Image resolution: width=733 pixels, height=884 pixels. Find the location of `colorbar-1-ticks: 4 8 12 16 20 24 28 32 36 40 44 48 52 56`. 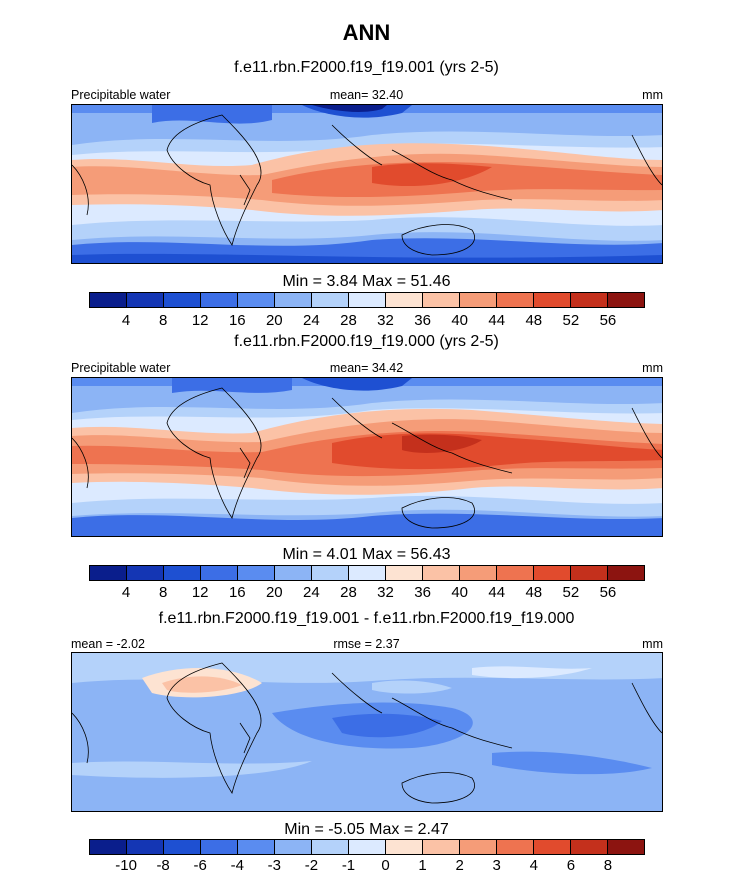

colorbar-1-ticks: 4 8 12 16 20 24 28 32 36 40 44 48 52 56 is located at coordinates (367, 321).